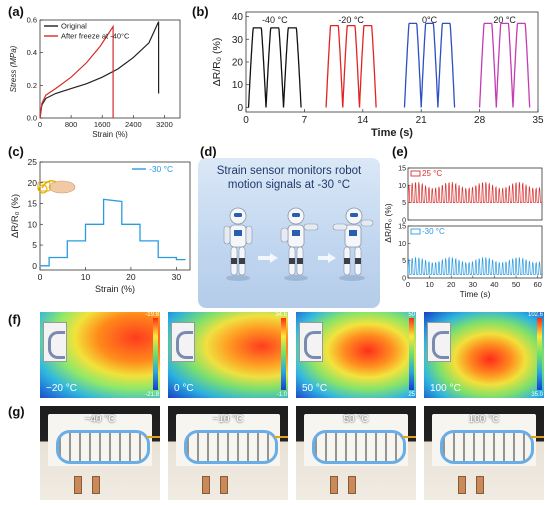 The height and width of the screenshot is (505, 550). Describe the element at coordinates (164, 124) in the screenshot. I see `chart-a-xtick-label: 3200` at that location.